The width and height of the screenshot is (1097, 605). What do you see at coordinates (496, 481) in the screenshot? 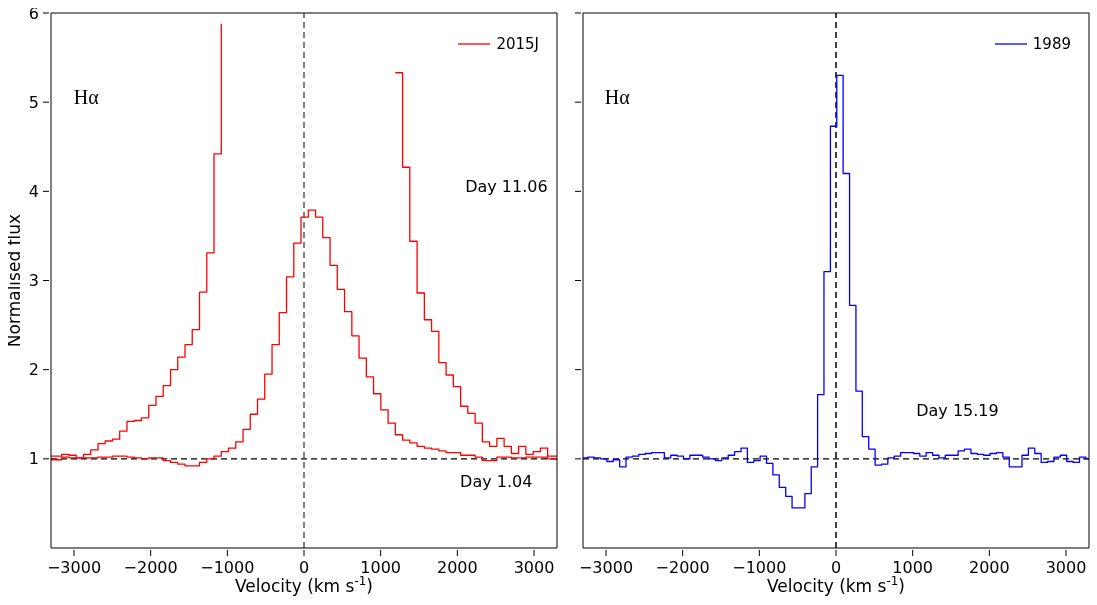
I see `annotation: Day 1.04` at bounding box center [496, 481].